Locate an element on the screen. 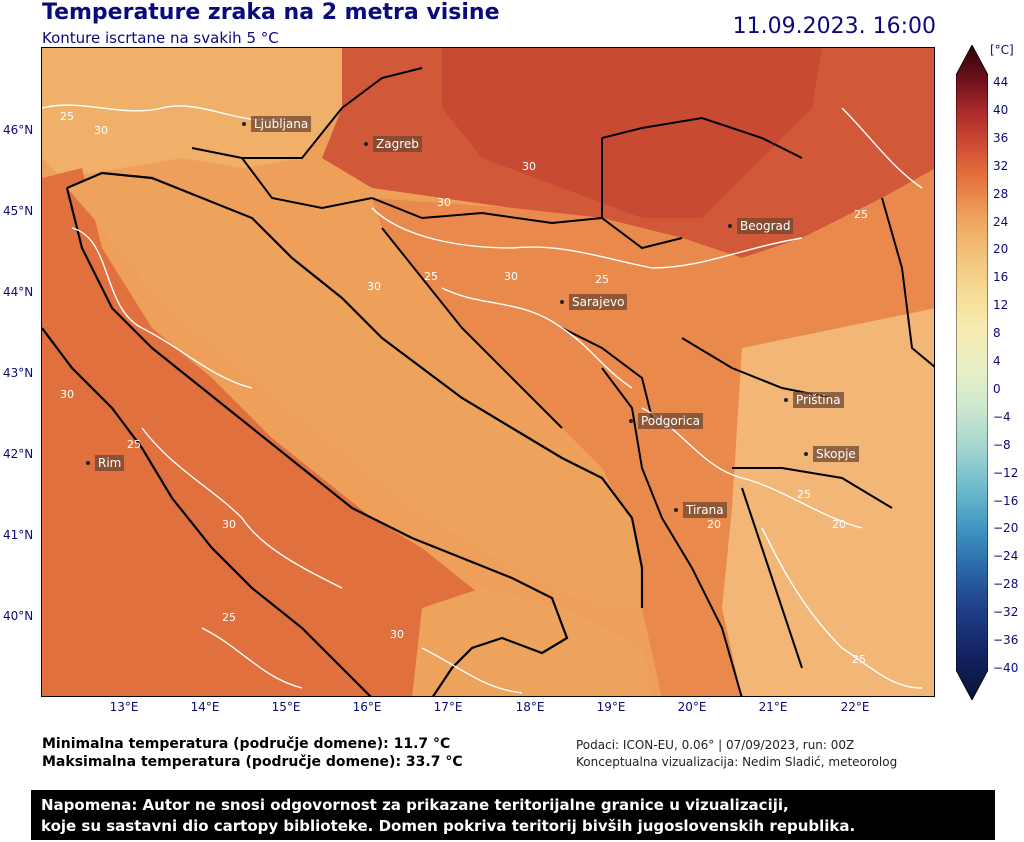 The height and width of the screenshot is (842, 1024). lon-tick: 20°E is located at coordinates (692, 707).